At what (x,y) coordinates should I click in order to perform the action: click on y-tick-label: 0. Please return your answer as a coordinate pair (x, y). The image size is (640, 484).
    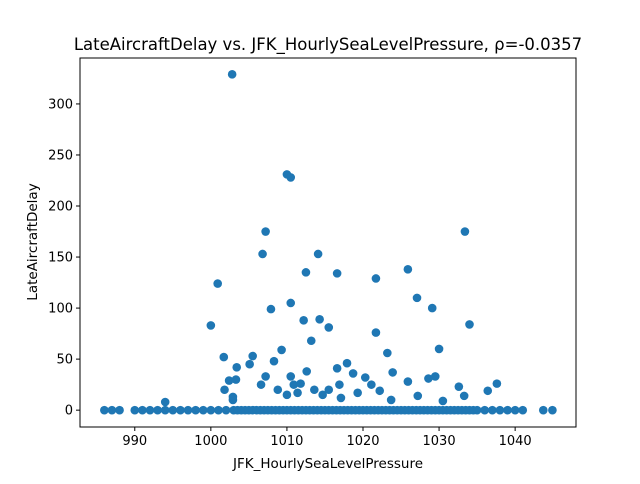
    Looking at the image, I should click on (69, 411).